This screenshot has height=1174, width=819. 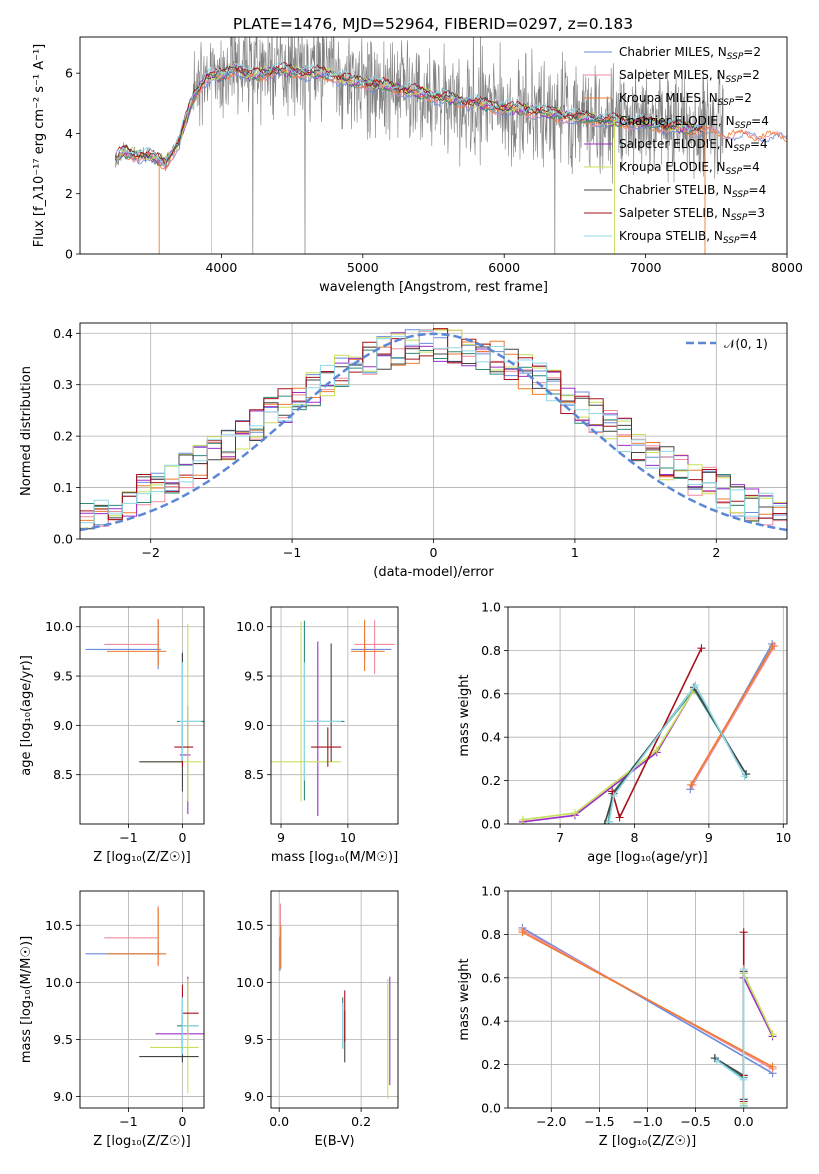 What do you see at coordinates (63, 487) in the screenshot?
I see `y-tick-label: 0.1` at bounding box center [63, 487].